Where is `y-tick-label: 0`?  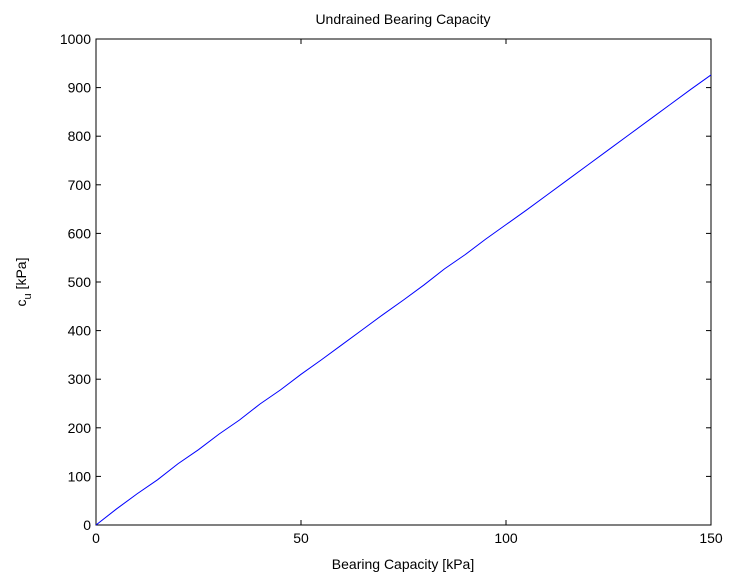 y-tick-label: 0 is located at coordinates (87, 525).